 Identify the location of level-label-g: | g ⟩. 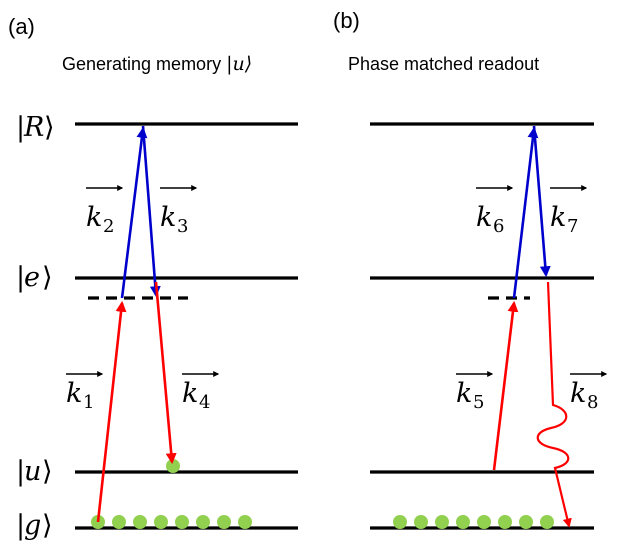
(34, 525).